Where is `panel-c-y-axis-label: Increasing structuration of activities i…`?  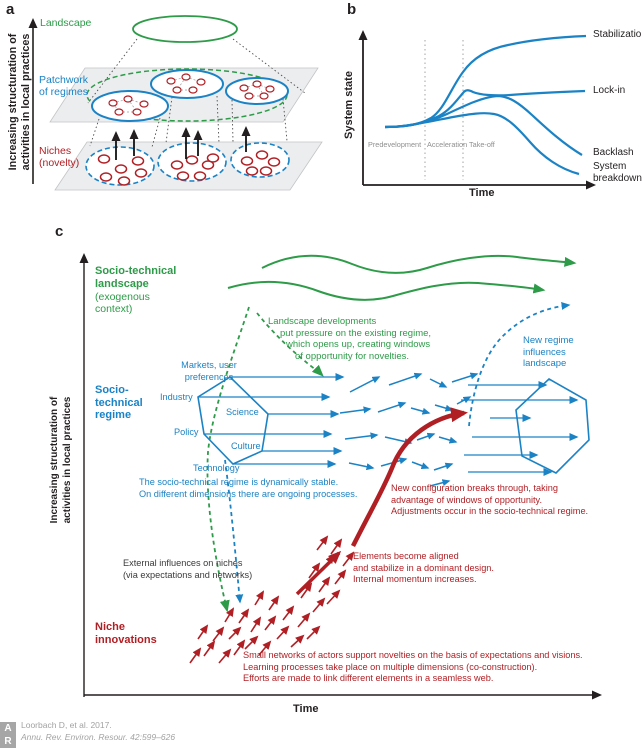
panel-c-y-axis-label: Increasing structuration of activities i… is located at coordinates (61, 460).